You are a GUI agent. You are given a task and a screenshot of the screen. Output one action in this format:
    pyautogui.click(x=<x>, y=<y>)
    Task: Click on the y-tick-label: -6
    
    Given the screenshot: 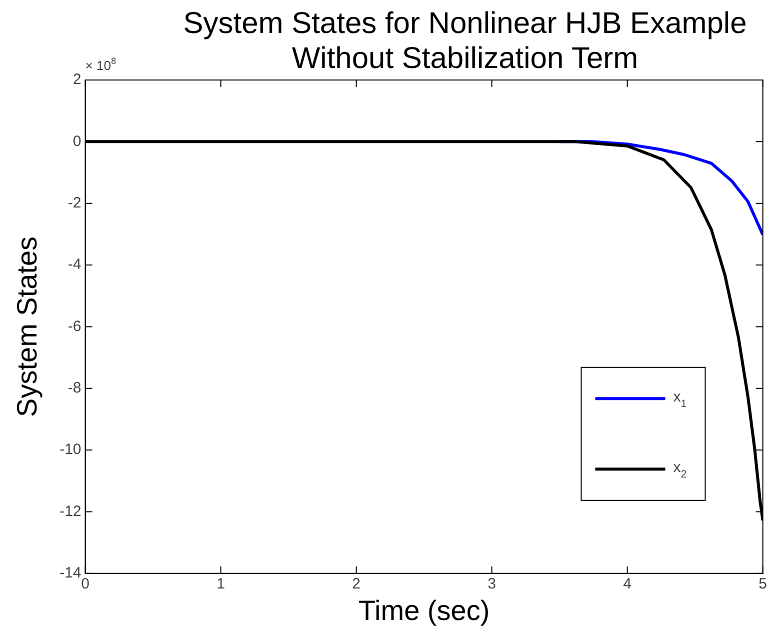 What is the action you would take?
    pyautogui.click(x=75, y=326)
    